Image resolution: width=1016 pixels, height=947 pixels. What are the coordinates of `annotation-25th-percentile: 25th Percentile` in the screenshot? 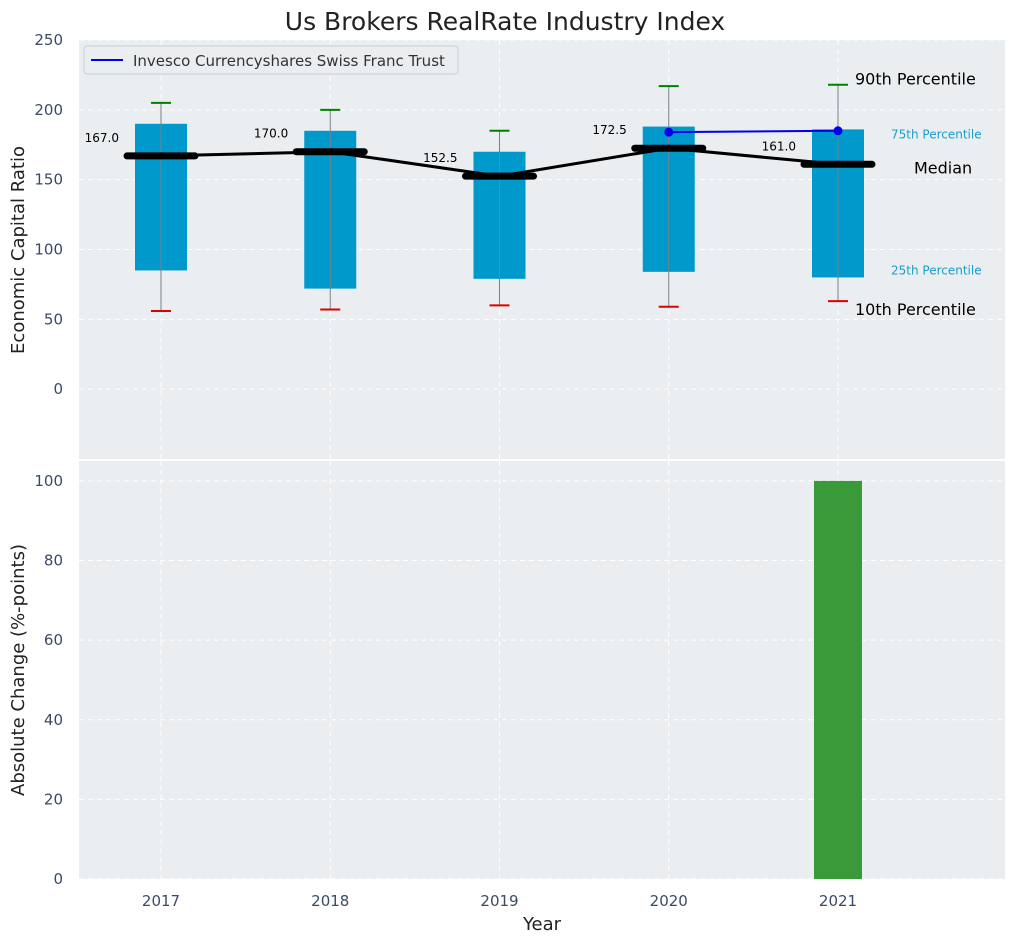 It's located at (936, 270).